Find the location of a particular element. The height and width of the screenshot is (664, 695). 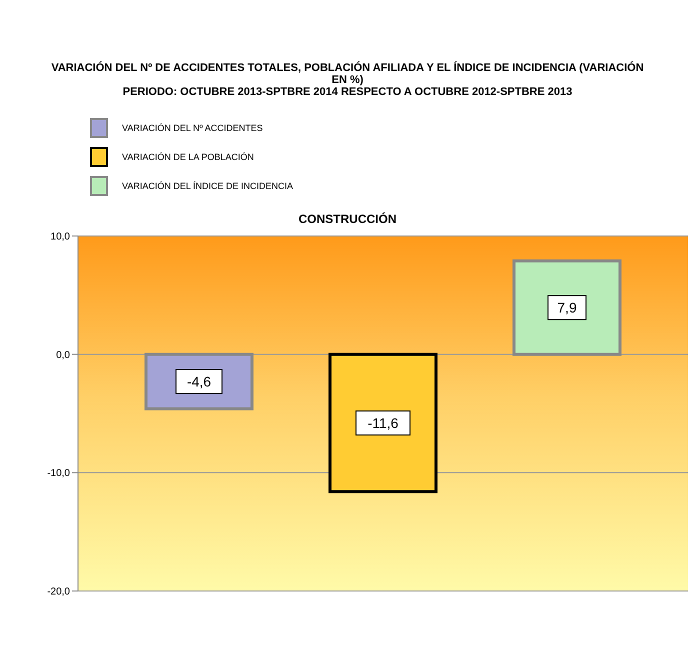

legend-label: VARIACIÓN DEL Nº ACCIDENTES is located at coordinates (192, 127).